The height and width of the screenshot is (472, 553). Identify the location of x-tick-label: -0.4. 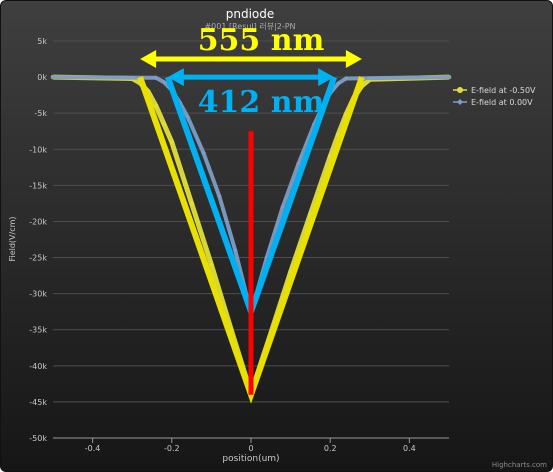
(93, 448).